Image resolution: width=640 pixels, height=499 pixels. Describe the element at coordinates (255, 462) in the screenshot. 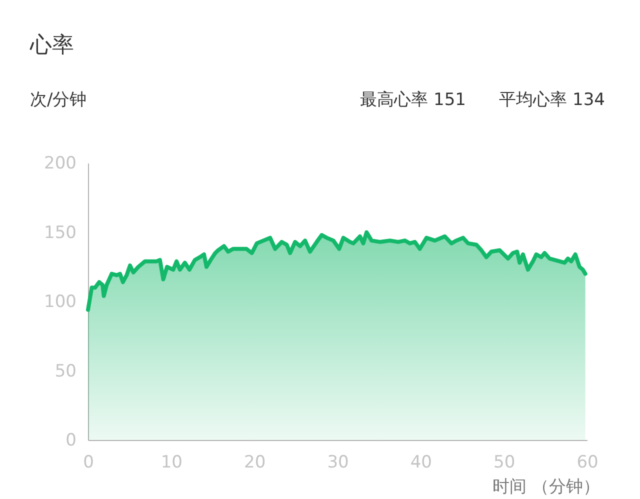

I see `x-tick-label: 20` at that location.